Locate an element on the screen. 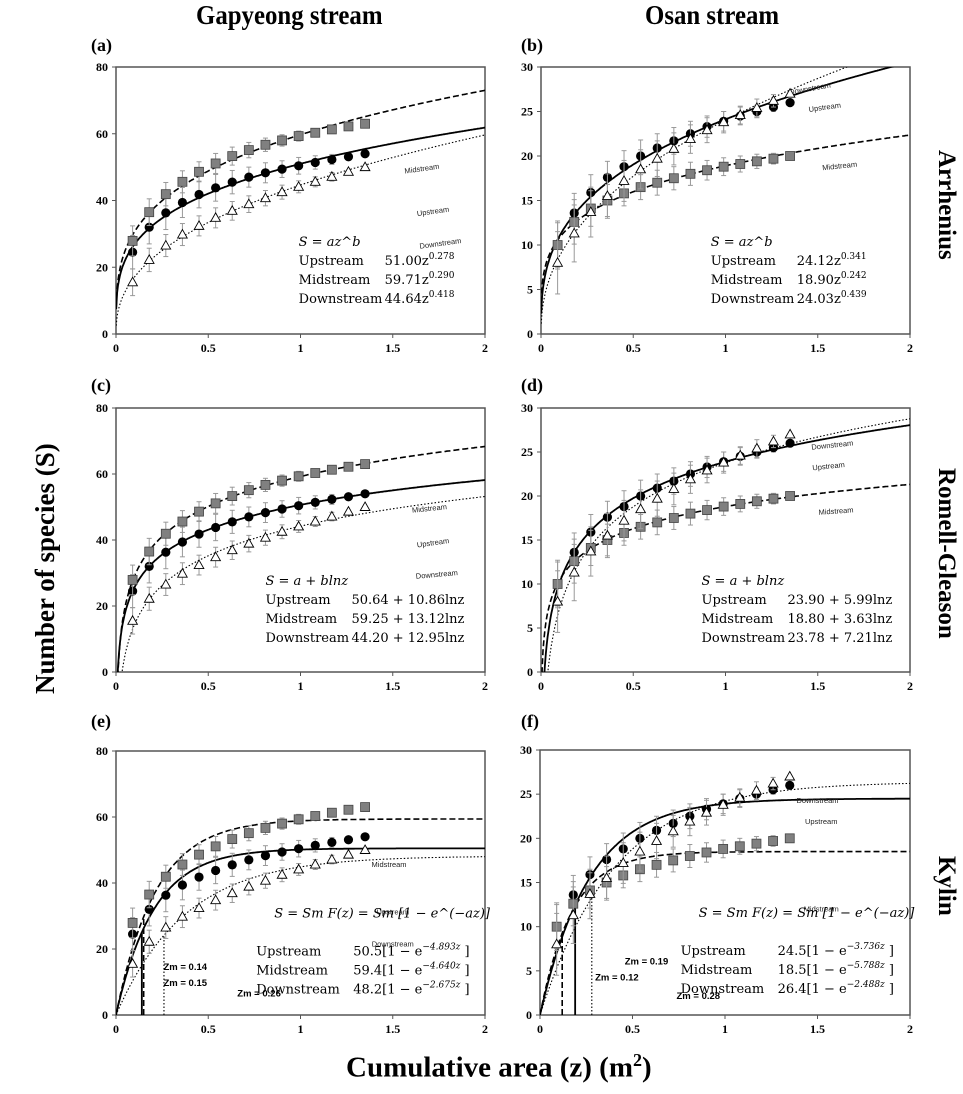 Image resolution: width=963 pixels, height=1094 pixels. equation-exponent: −2.675z is located at coordinates (441, 985).